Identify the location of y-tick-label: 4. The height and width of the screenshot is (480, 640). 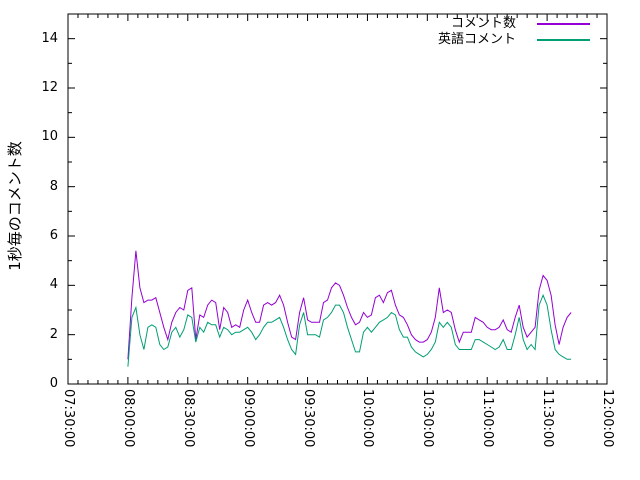
(53, 285).